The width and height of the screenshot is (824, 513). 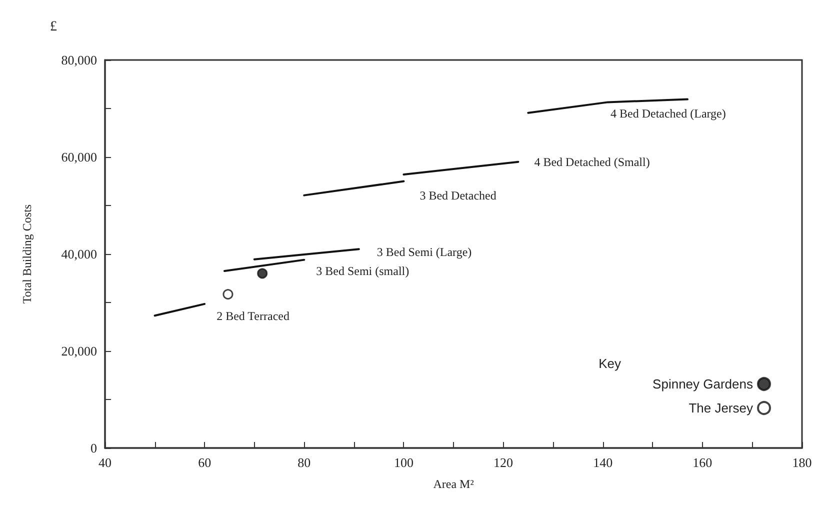 What do you see at coordinates (304, 462) in the screenshot?
I see `x-tick-label: 80` at bounding box center [304, 462].